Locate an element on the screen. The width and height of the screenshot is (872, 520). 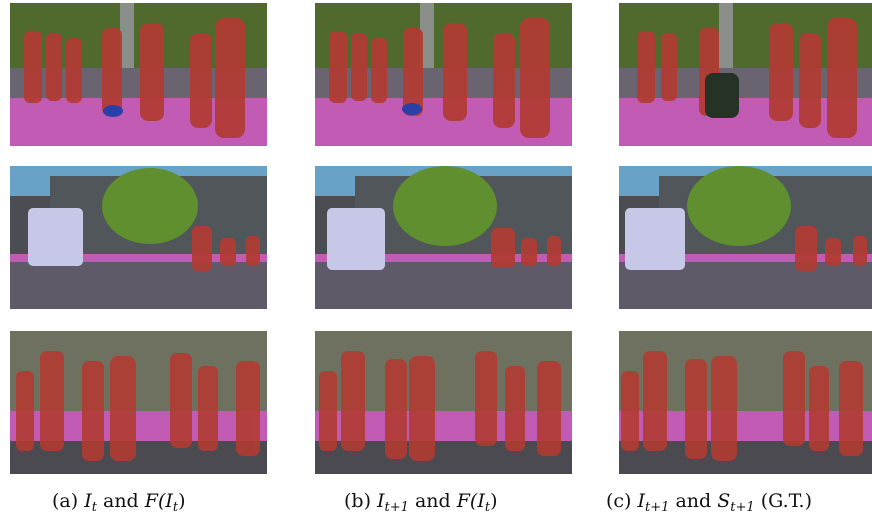
caption-b: (b) It+1 and F(It) is located at coordinates (421, 502).